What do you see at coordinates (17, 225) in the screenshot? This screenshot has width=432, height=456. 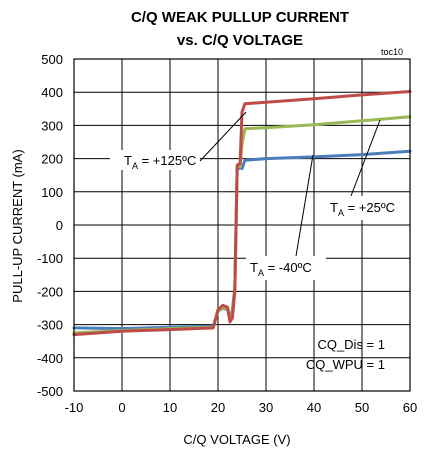 I see `y-axis-label: PULL-UP CURRENT (mA)` at bounding box center [17, 225].